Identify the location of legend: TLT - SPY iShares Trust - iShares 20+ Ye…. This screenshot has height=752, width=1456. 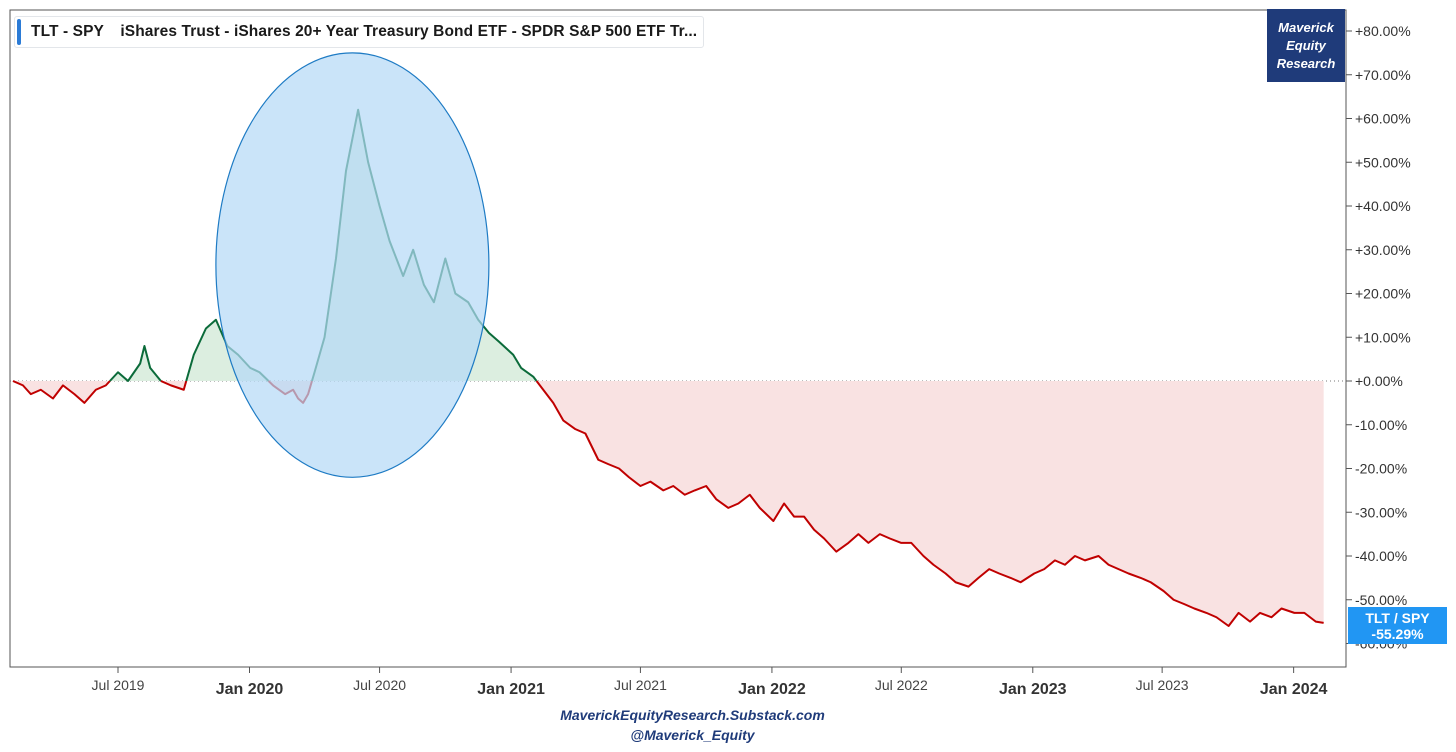
(359, 32).